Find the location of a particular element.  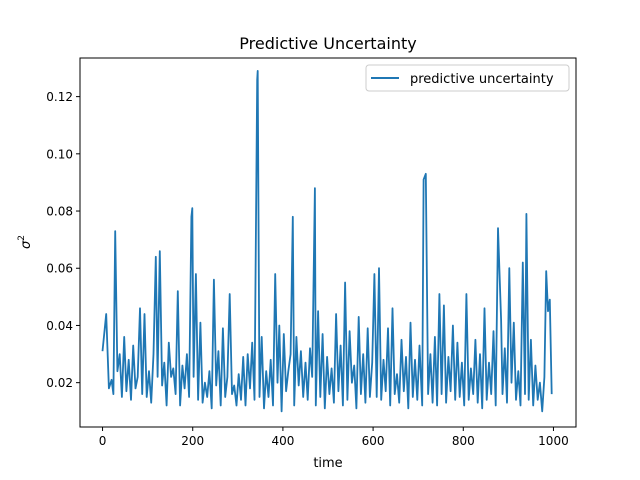

y-tick-label: 0.04 is located at coordinates (59, 326).